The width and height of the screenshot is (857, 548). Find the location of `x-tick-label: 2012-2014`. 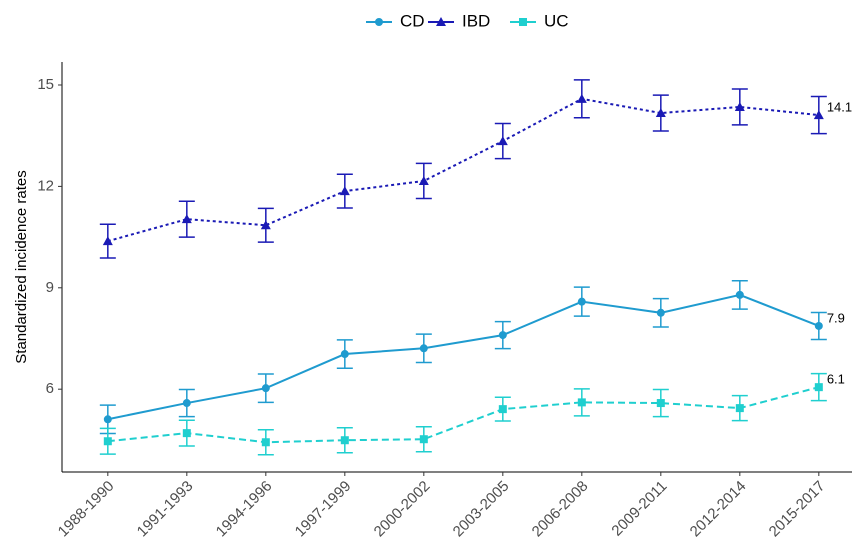

x-tick-label: 2012-2014 is located at coordinates (718, 509).